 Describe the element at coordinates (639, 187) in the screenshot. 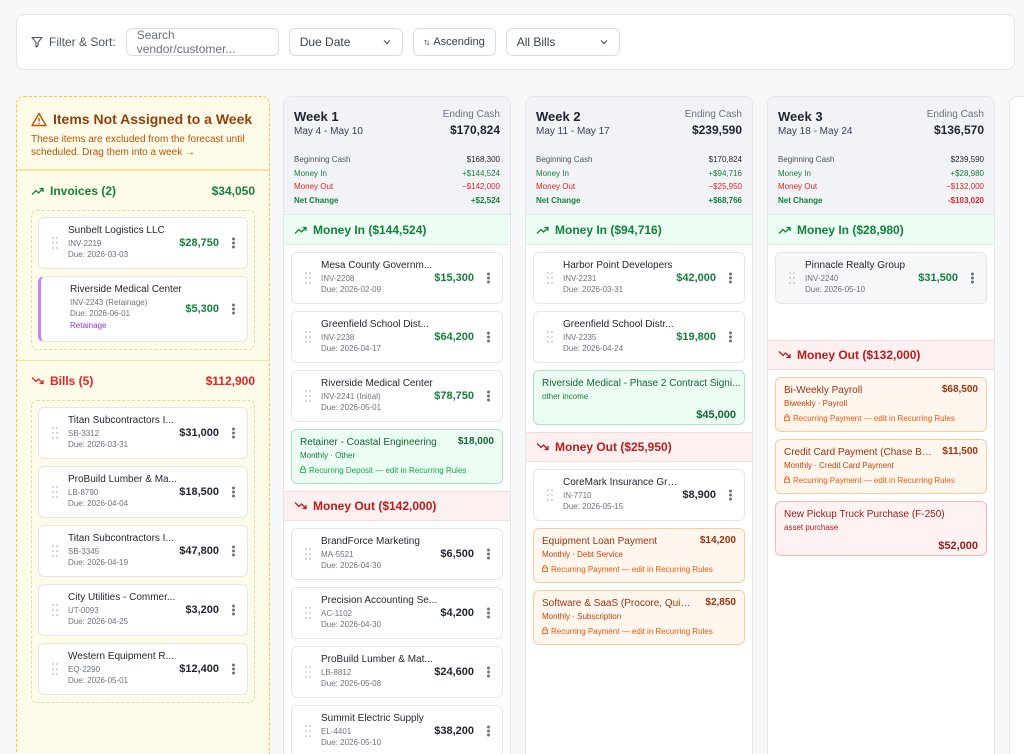

I see `money-out-row: Money Out −$25,950` at that location.